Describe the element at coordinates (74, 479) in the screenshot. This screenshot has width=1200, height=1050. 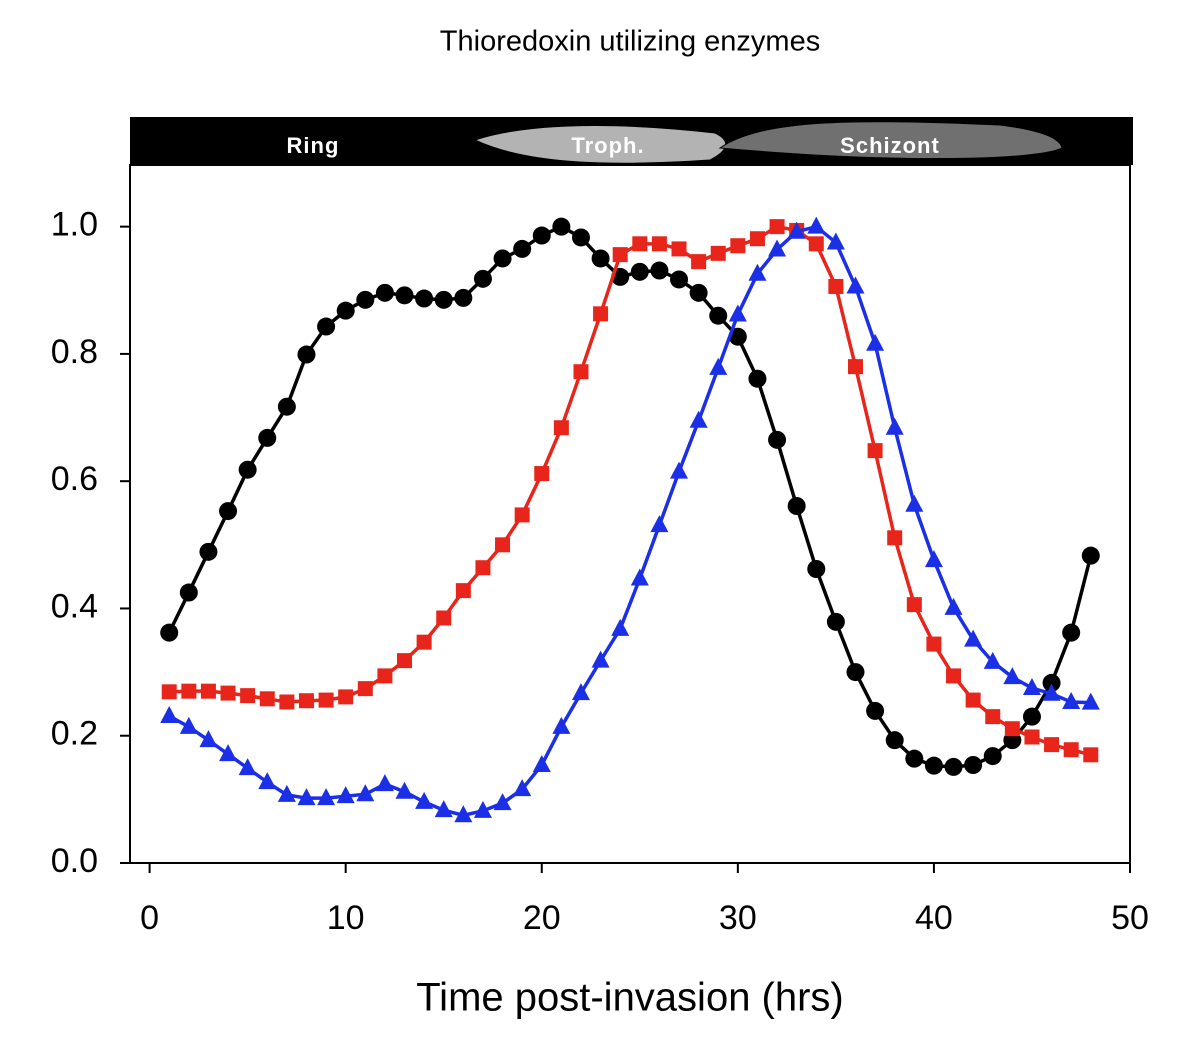
I see `y-tick-label: 0.6` at that location.